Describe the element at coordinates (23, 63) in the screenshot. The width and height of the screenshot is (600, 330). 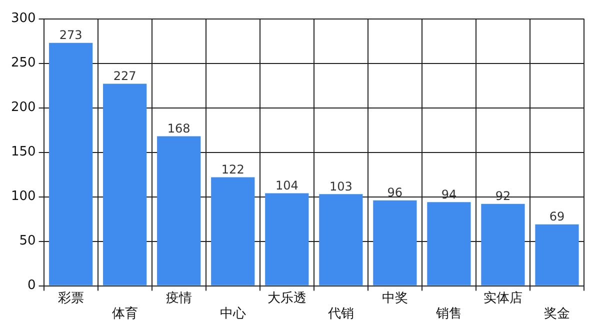
I see `y-tick-label: 250` at that location.